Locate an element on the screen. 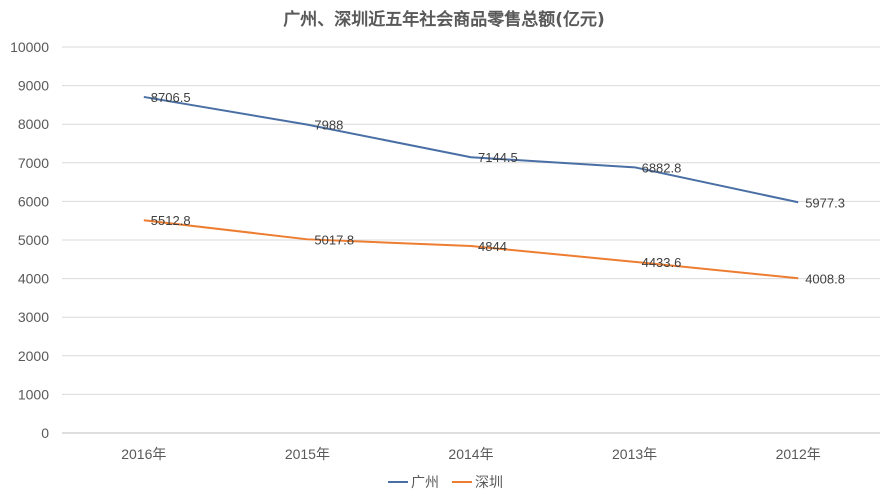  y-tick-label: 5000 is located at coordinates (33, 240).